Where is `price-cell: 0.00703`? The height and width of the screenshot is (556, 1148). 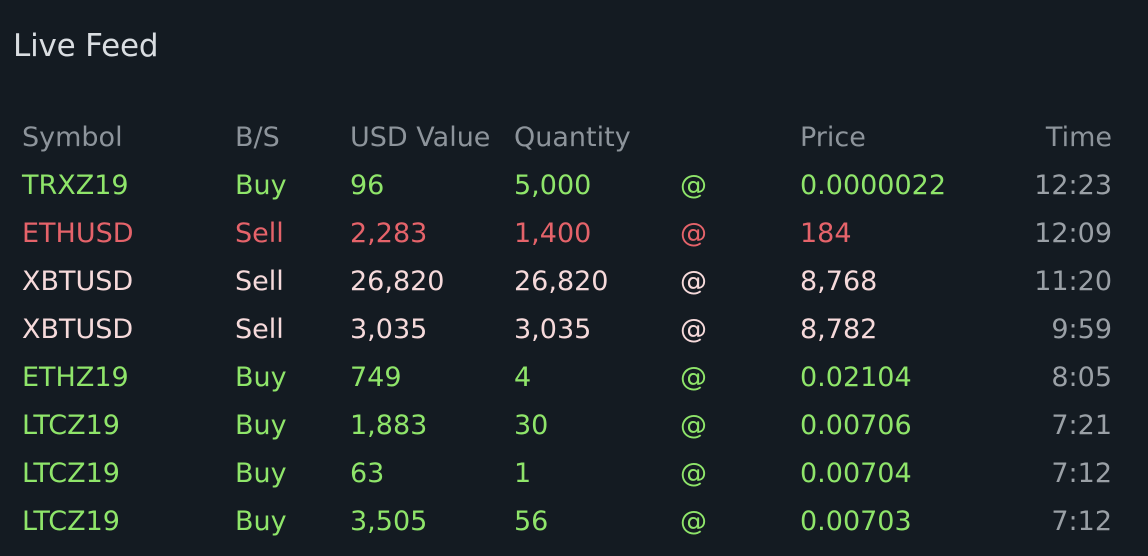 price-cell: 0.00703 is located at coordinates (856, 521).